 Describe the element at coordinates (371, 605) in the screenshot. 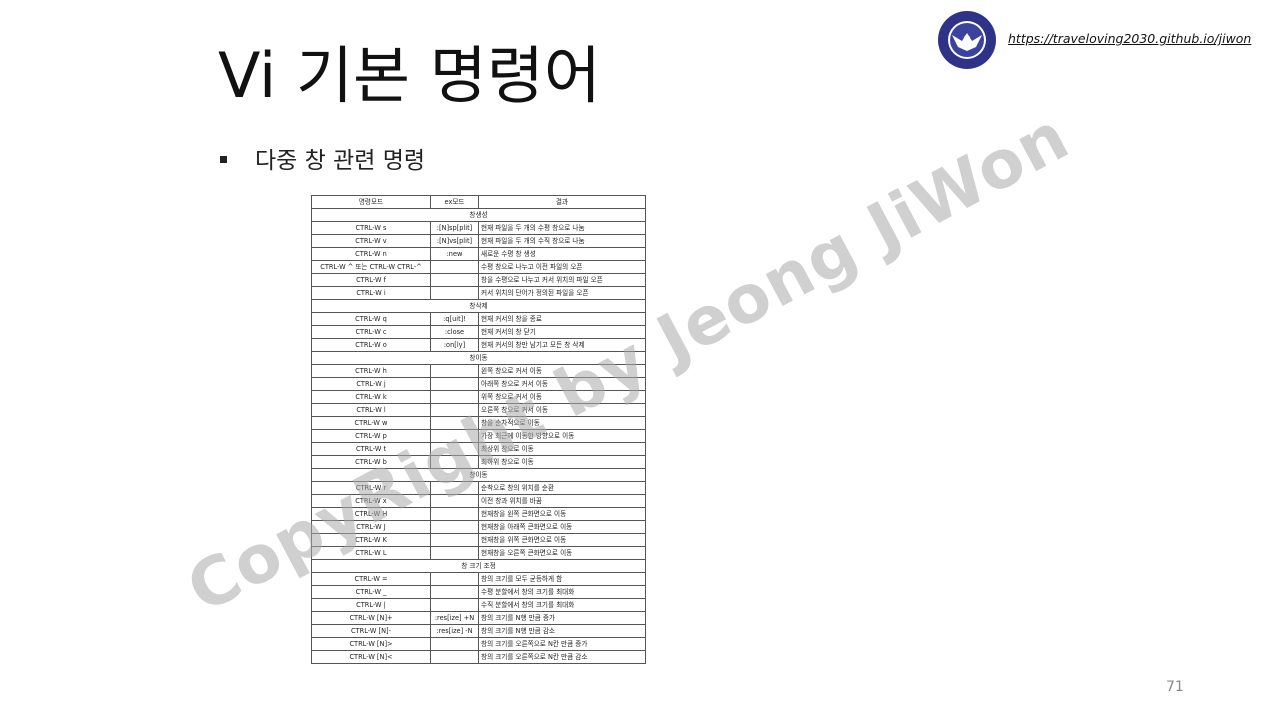

I see `command-mode-cell: CTRL-W |` at that location.